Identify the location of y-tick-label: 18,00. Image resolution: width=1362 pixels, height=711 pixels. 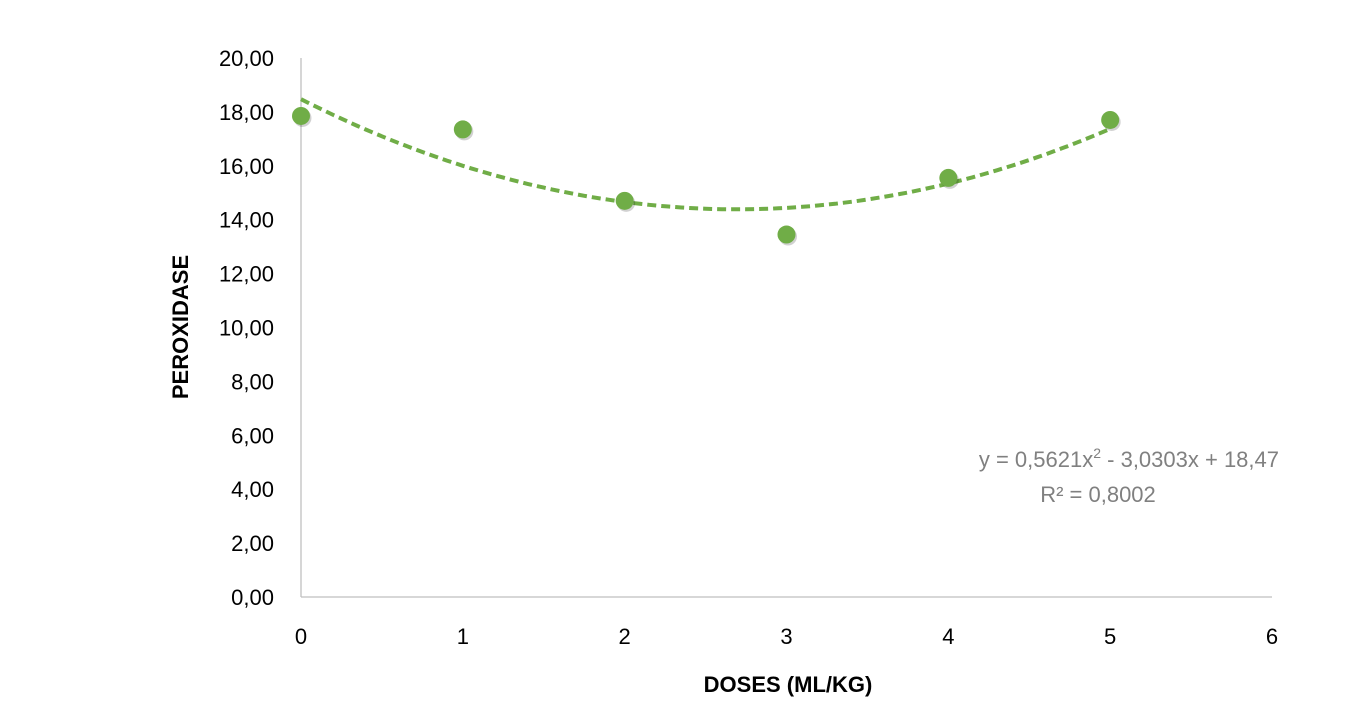
(246, 112).